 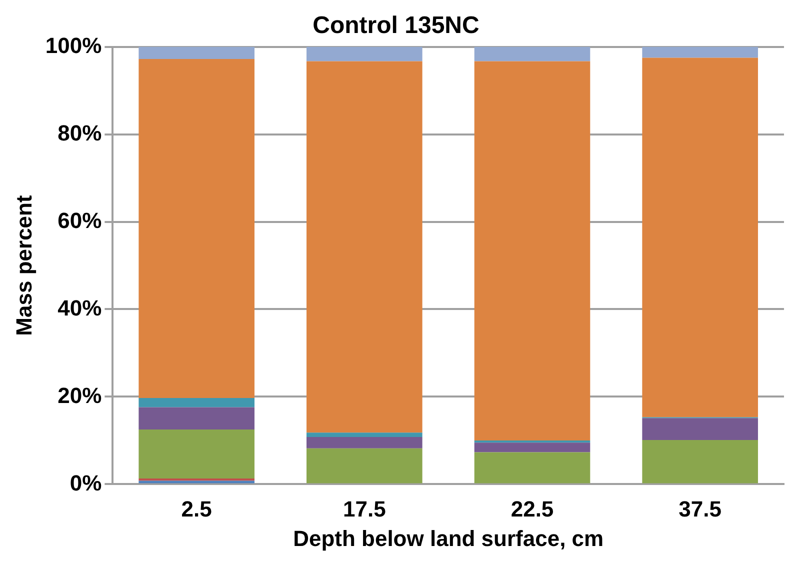 What do you see at coordinates (23, 265) in the screenshot?
I see `y-axis-title: Mass percent` at bounding box center [23, 265].